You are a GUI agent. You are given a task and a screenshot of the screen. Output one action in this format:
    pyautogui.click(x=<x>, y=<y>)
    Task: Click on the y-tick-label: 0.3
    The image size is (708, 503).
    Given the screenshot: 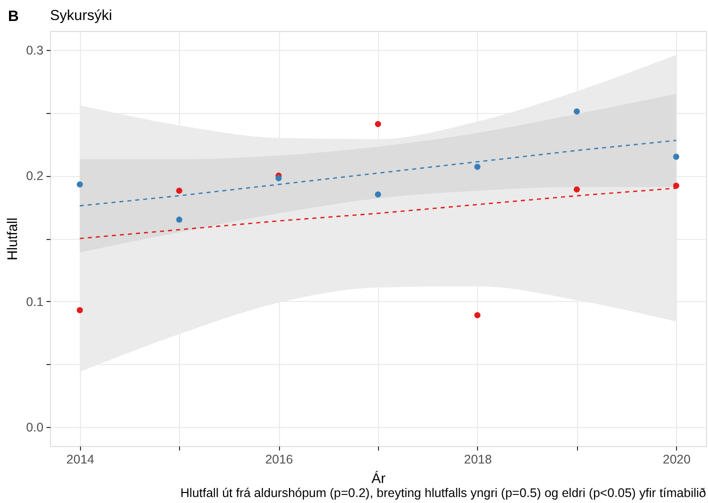 What is the action you would take?
    pyautogui.click(x=35, y=50)
    